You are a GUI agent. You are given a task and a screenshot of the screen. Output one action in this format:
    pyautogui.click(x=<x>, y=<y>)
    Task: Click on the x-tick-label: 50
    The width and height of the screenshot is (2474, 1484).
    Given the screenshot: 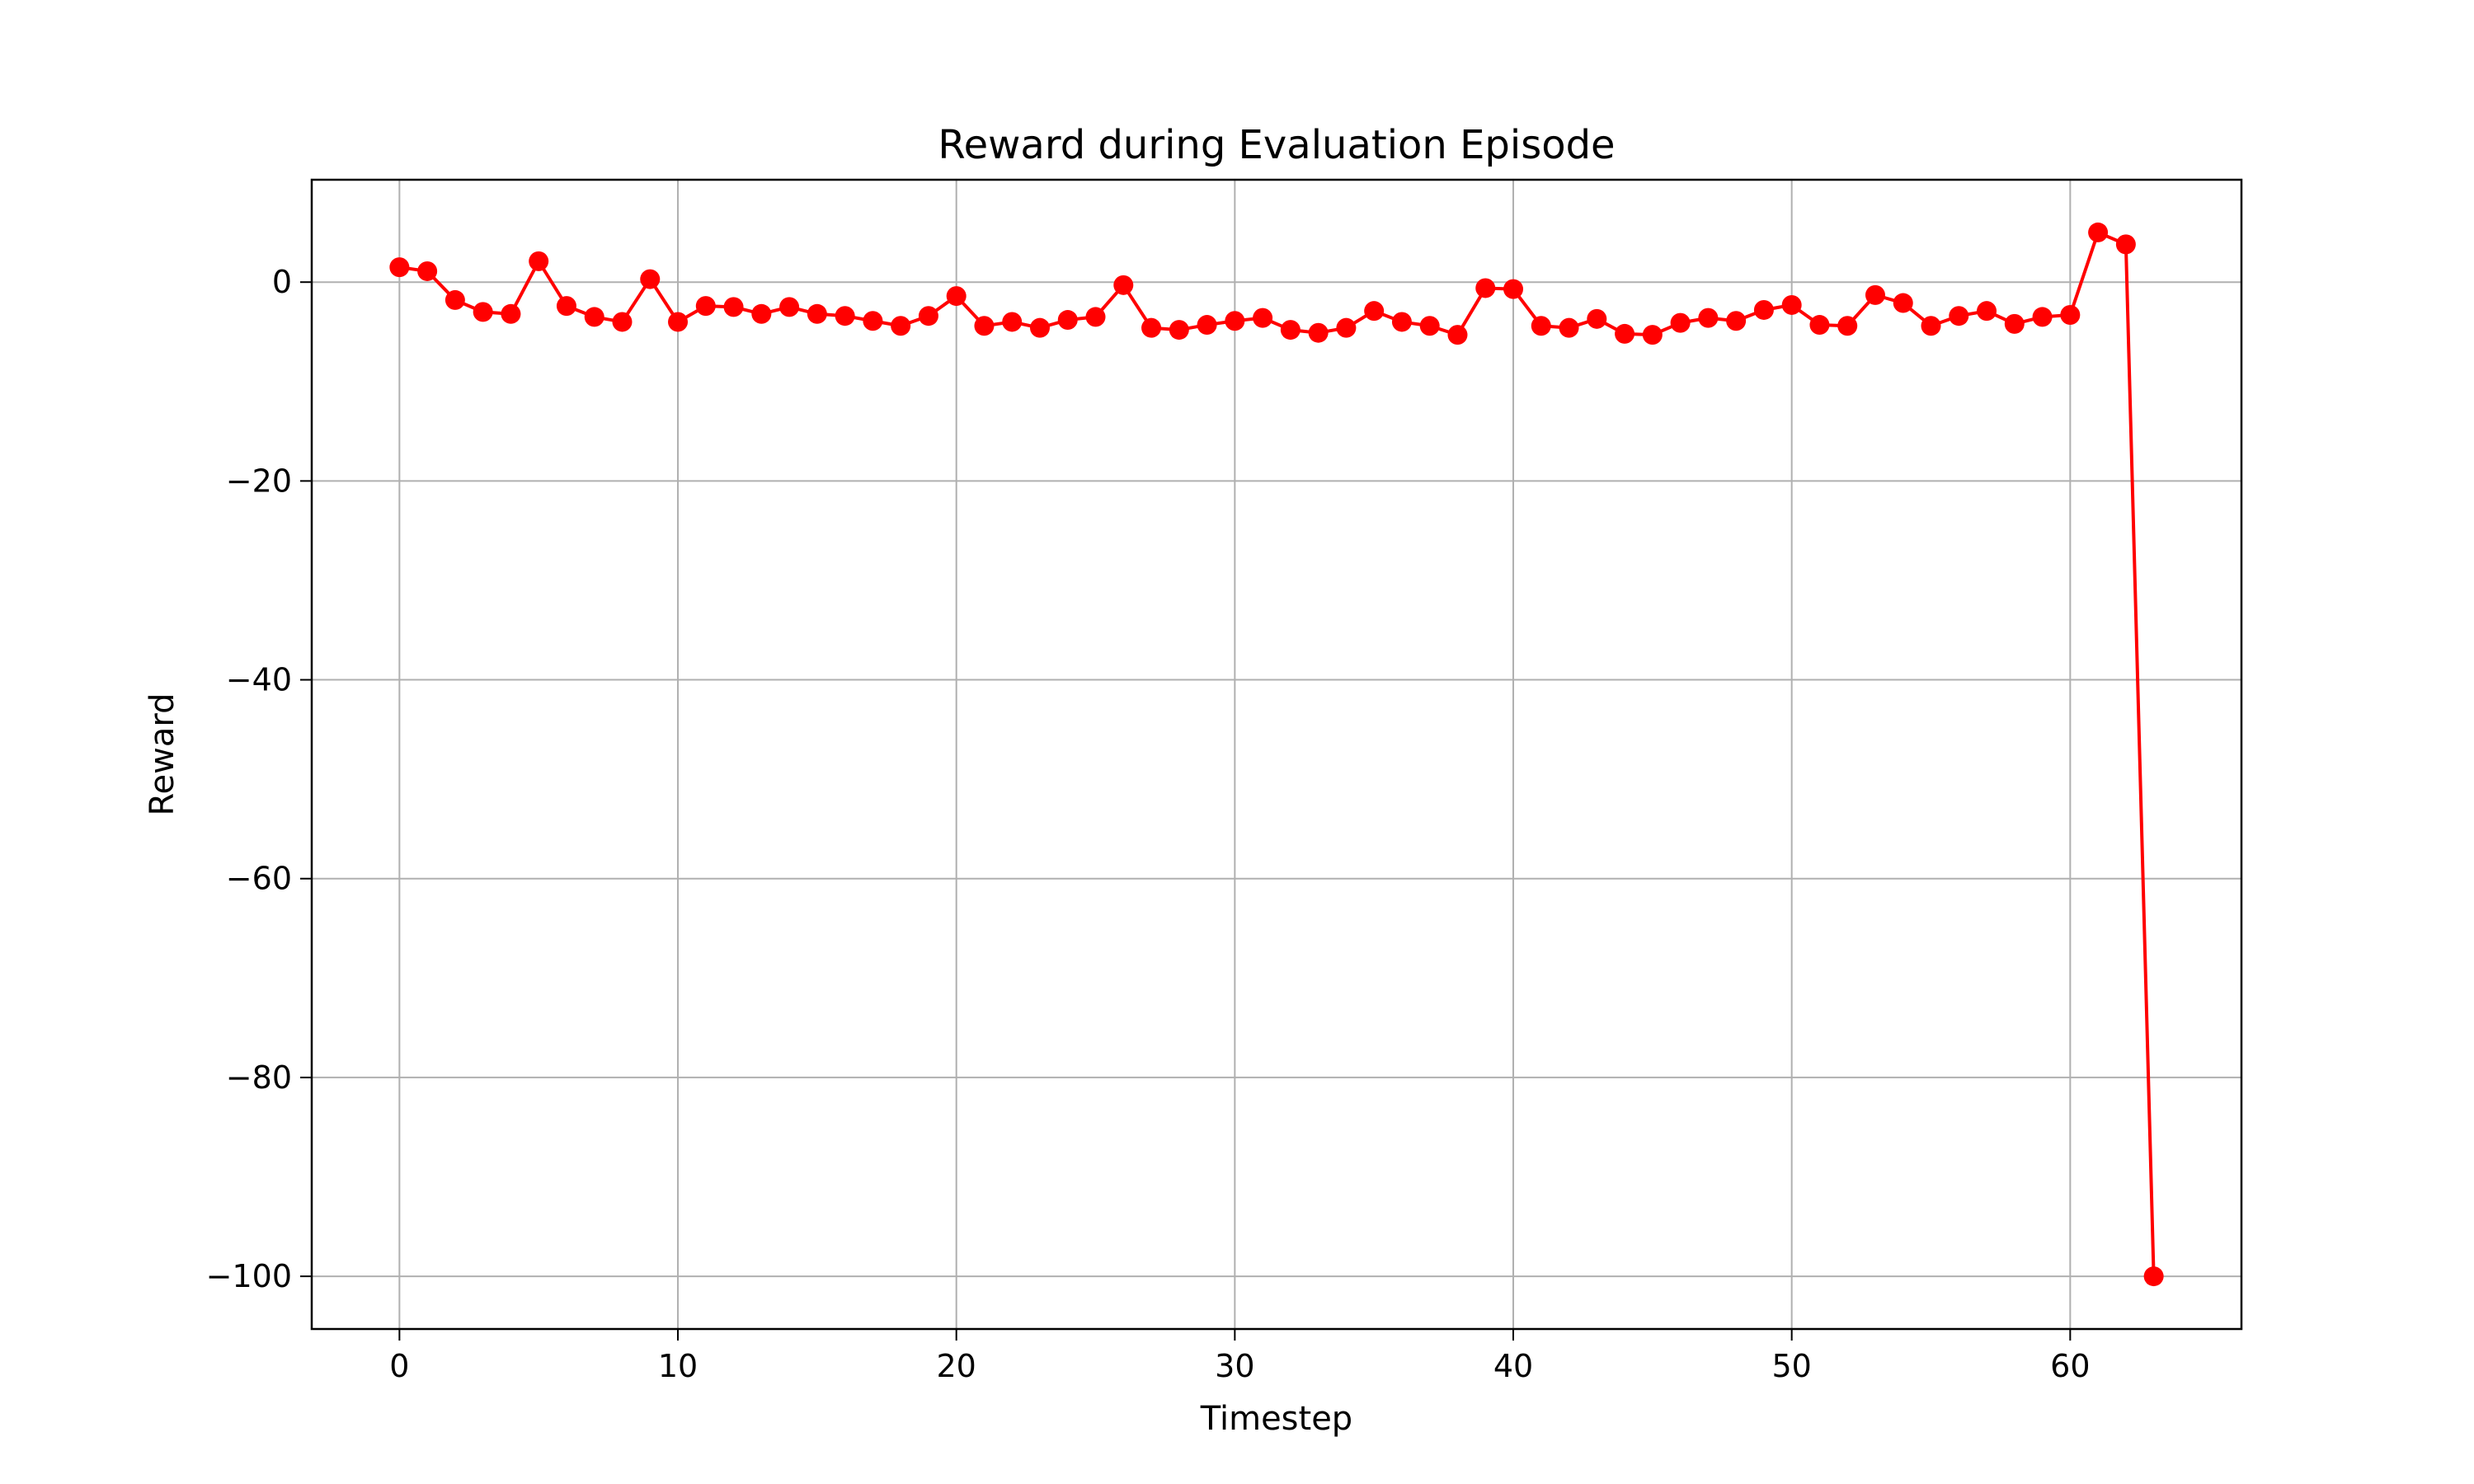 What is the action you would take?
    pyautogui.click(x=1791, y=1366)
    